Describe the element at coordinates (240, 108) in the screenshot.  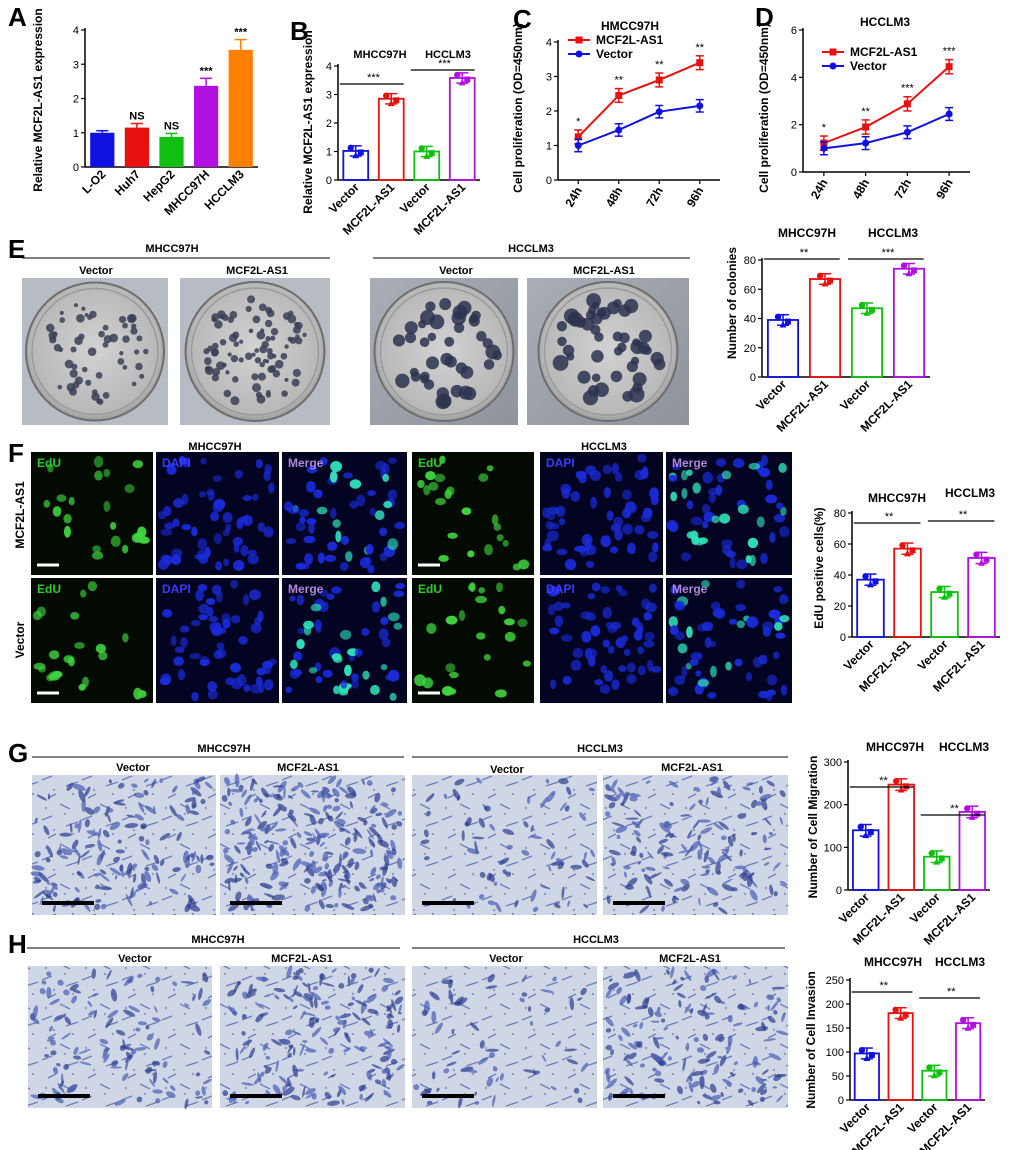
I see `panel-a-bar` at that location.